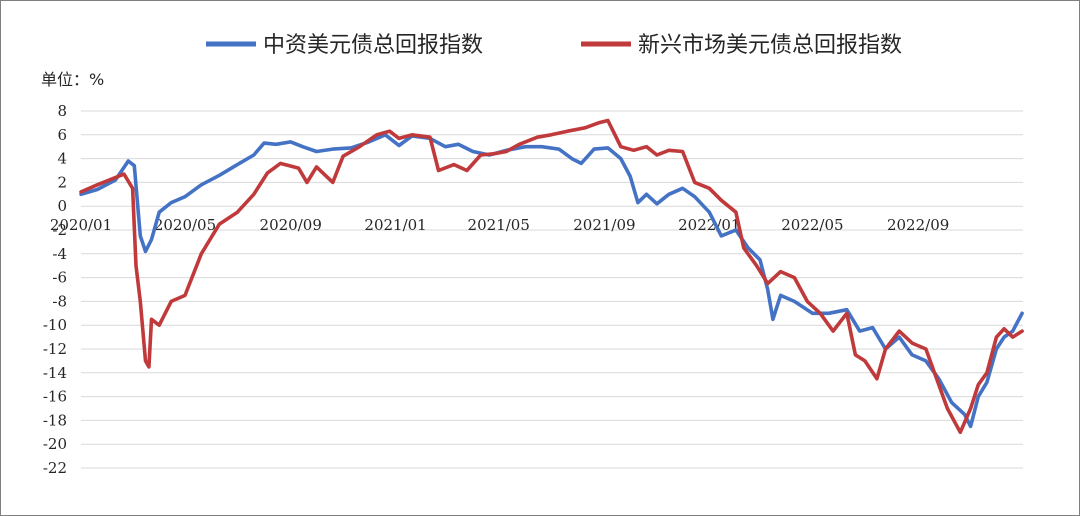 Image resolution: width=1080 pixels, height=516 pixels. I want to click on y-tick-label: -16, so click(55, 397).